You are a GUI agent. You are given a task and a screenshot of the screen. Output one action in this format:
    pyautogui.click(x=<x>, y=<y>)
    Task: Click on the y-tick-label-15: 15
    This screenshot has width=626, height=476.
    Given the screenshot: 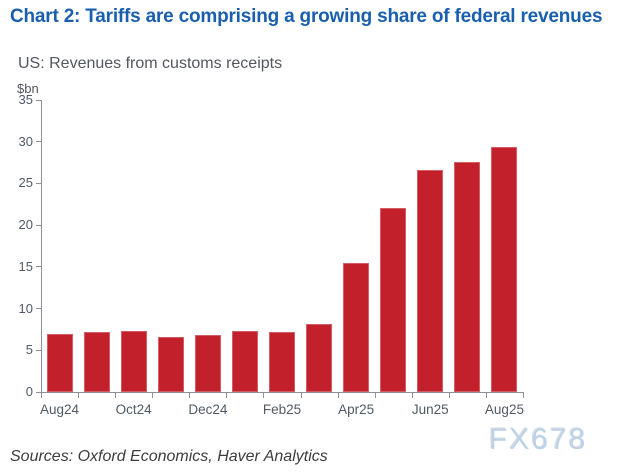 What is the action you would take?
    pyautogui.click(x=25, y=266)
    